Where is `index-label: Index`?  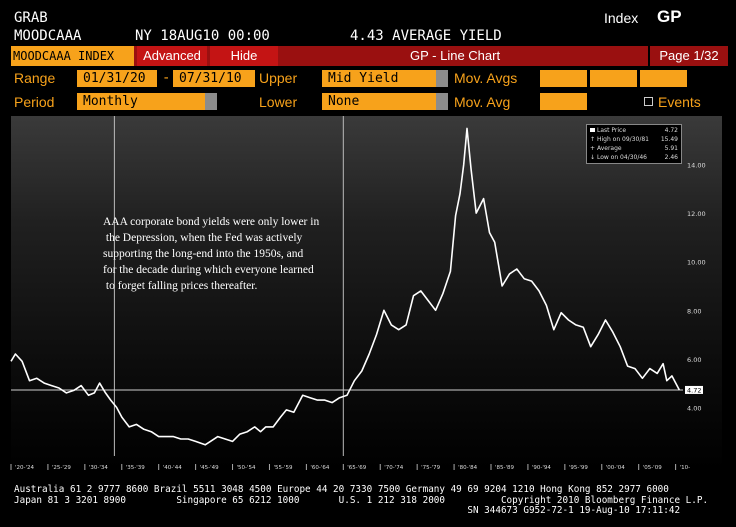
index-label: Index is located at coordinates (621, 18).